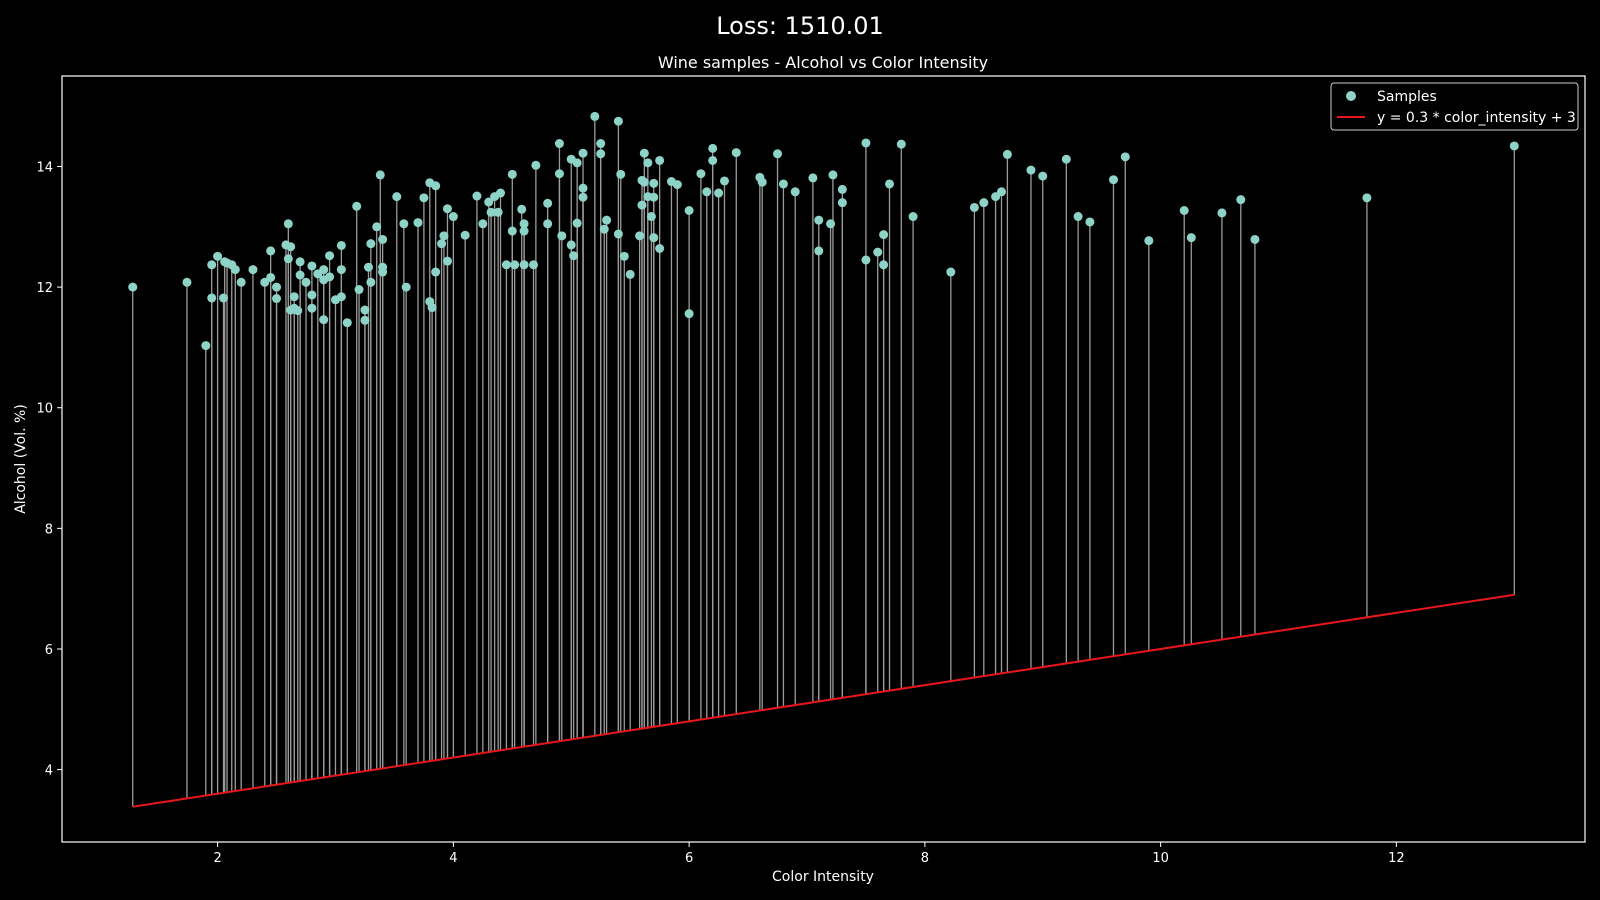  Describe the element at coordinates (49, 529) in the screenshot. I see `y-tick-label: 8` at that location.